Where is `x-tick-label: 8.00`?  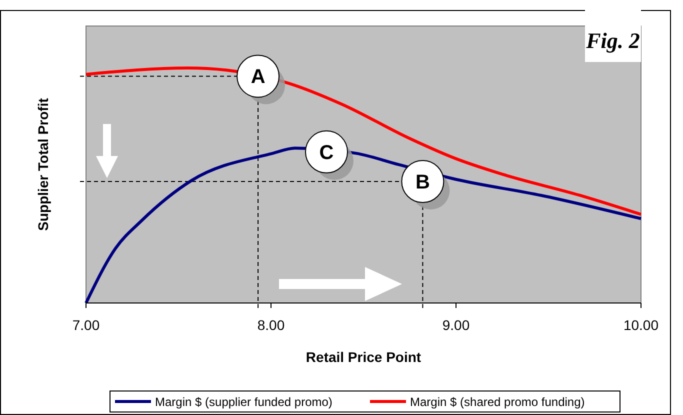 x-tick-label: 8.00 is located at coordinates (271, 325).